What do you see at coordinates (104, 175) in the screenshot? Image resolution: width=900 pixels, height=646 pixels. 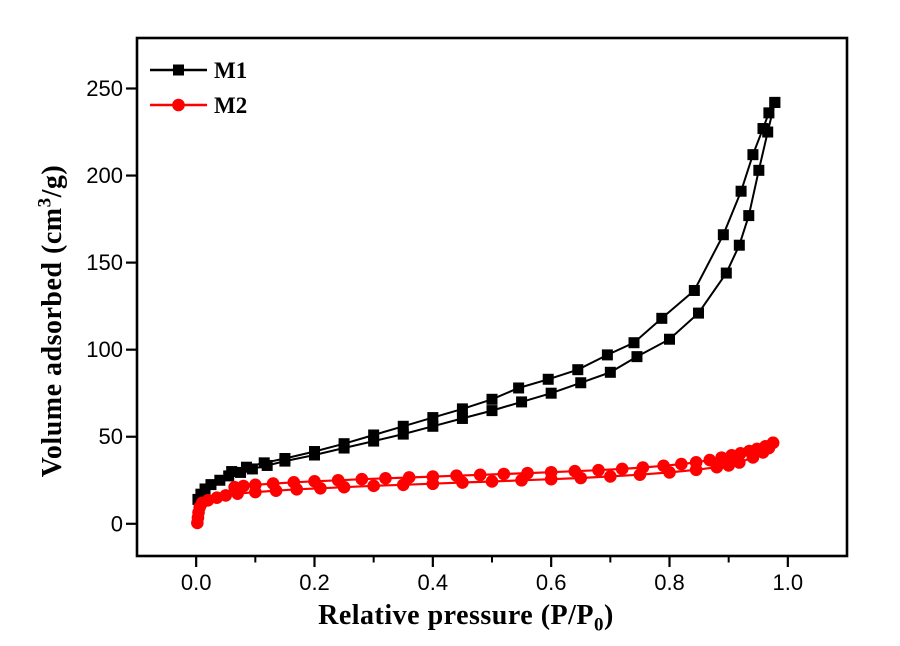 I see `y-tick-label: 200` at bounding box center [104, 175].